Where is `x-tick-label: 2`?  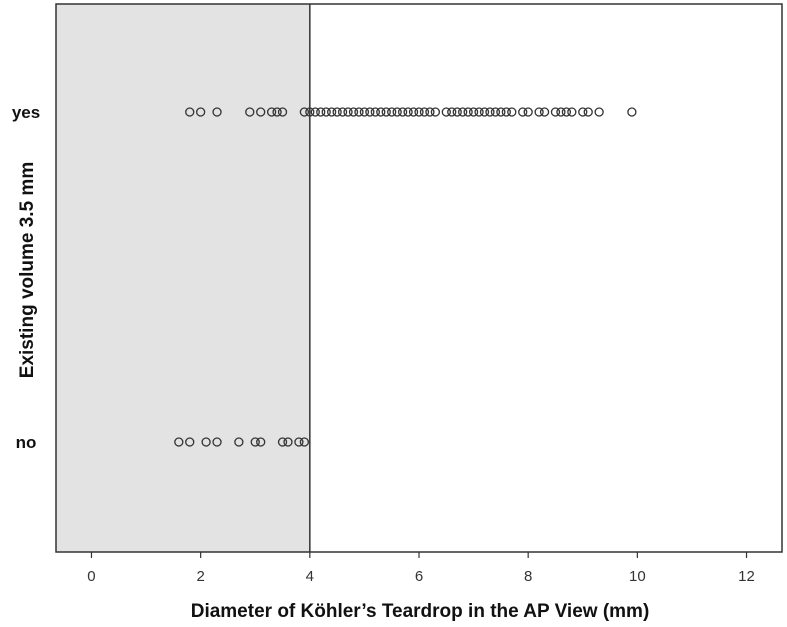
x-tick-label: 2 is located at coordinates (200, 576).